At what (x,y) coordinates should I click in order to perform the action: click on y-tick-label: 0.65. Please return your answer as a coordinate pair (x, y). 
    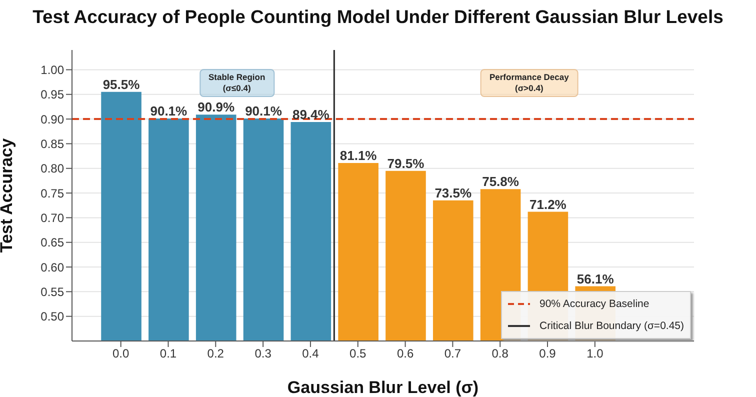
    Looking at the image, I should click on (52, 243).